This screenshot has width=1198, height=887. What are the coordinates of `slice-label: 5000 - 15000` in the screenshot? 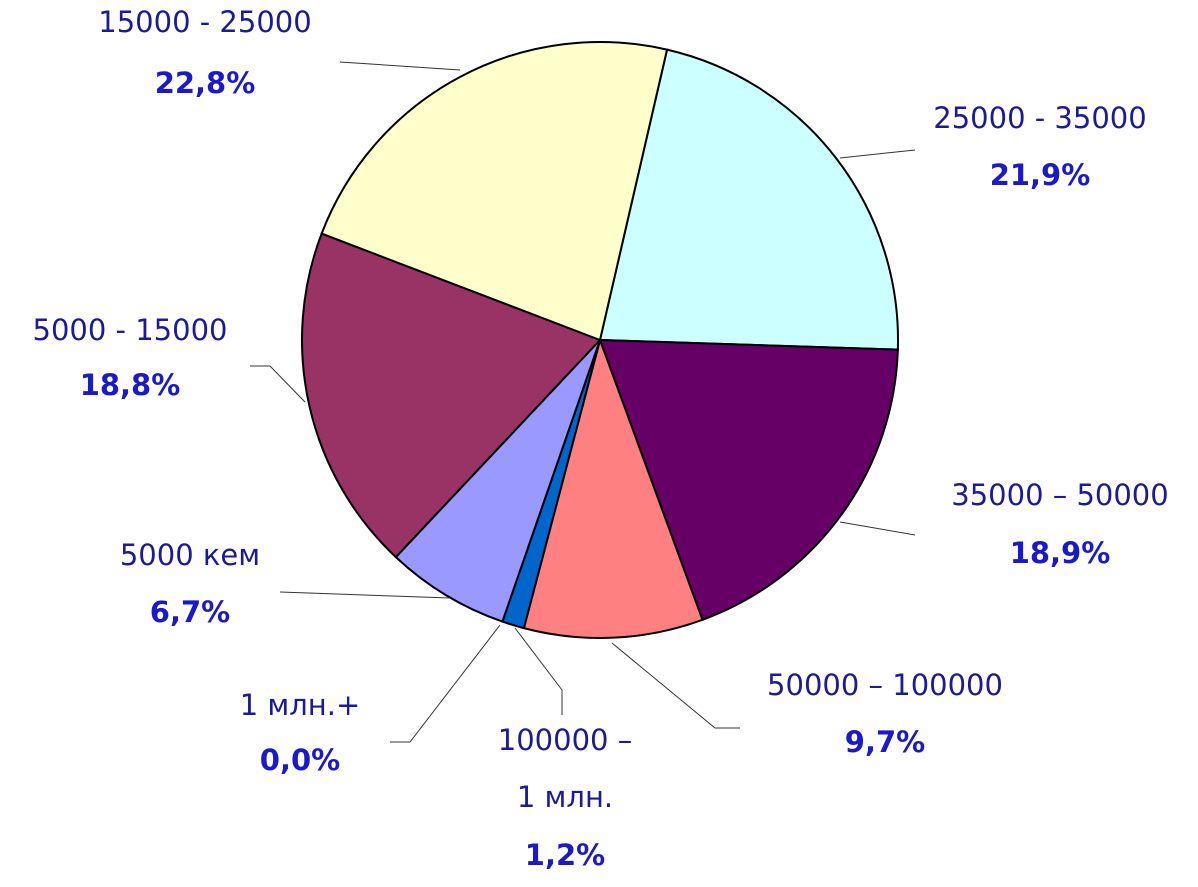 It's located at (130, 330).